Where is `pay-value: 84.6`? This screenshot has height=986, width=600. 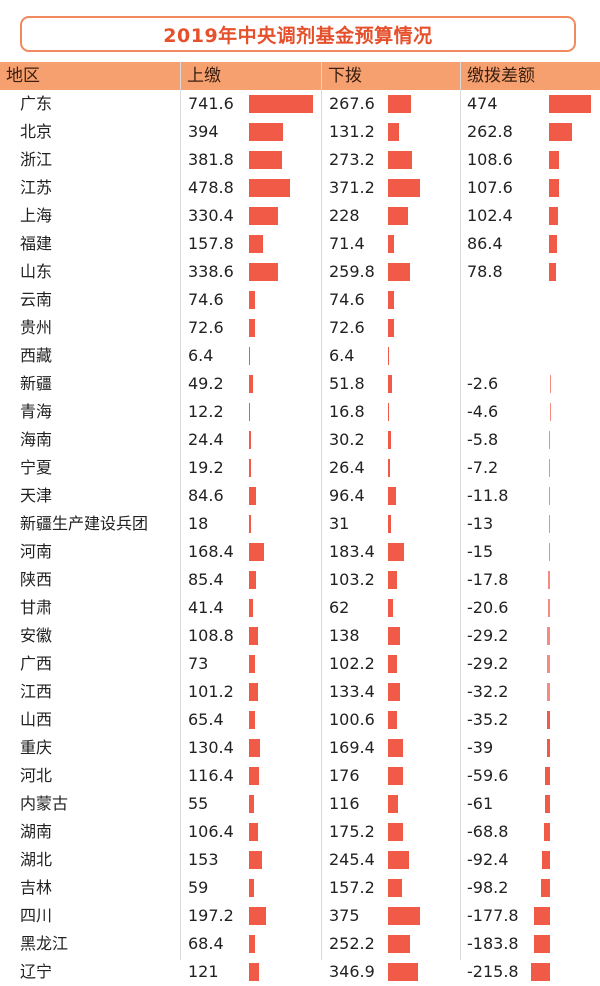
pay-value: 84.6 is located at coordinates (206, 495).